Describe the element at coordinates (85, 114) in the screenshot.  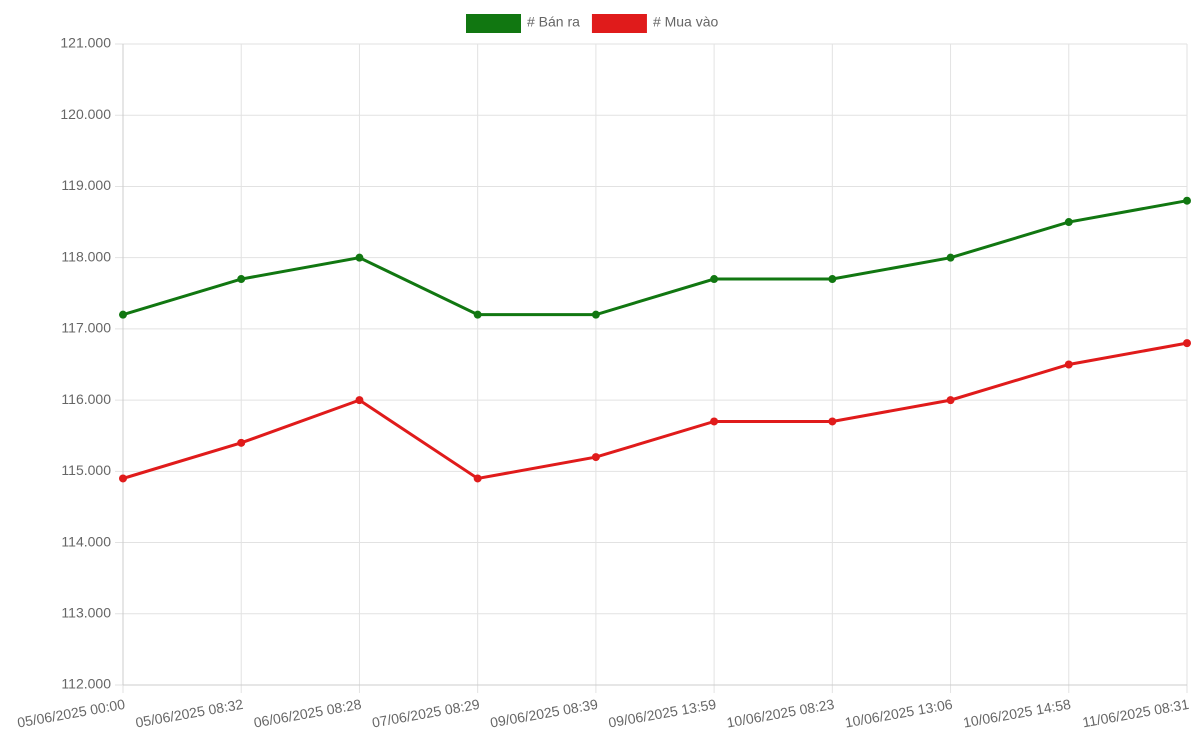
I see `y-tick-label: 120.000` at that location.